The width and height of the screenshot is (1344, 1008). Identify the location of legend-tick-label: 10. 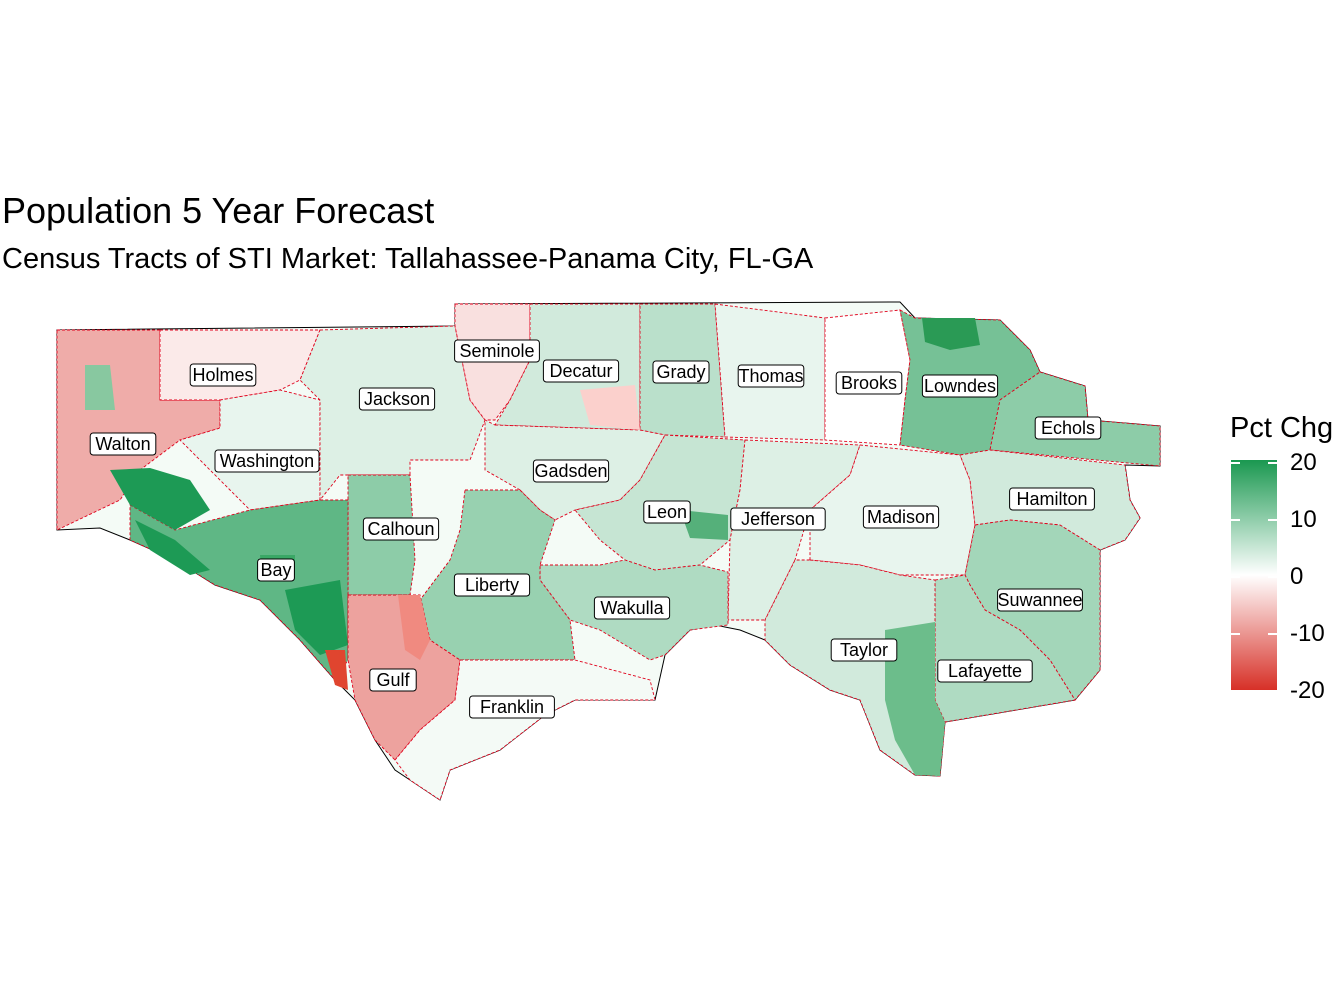
(1303, 519).